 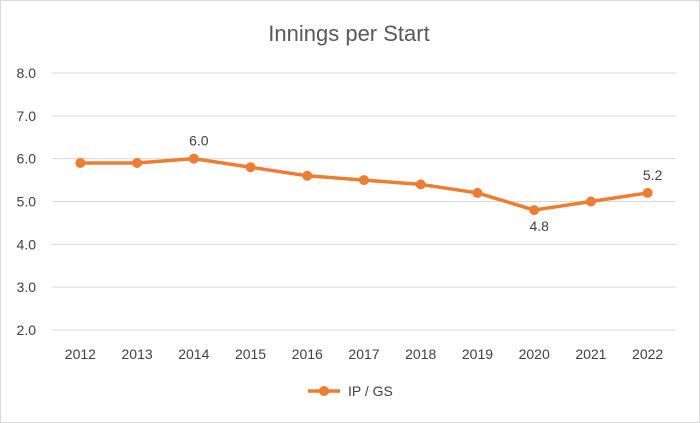 What do you see at coordinates (653, 175) in the screenshot?
I see `data-label: 5.2` at bounding box center [653, 175].